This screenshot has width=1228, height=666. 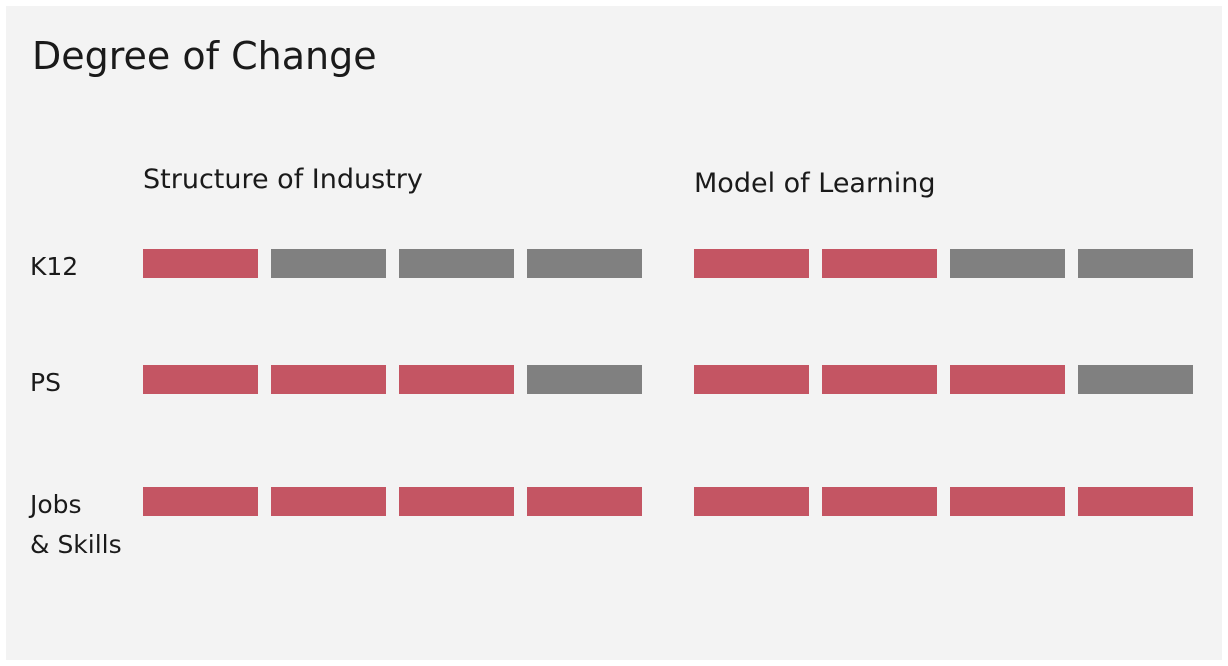 What do you see at coordinates (283, 179) in the screenshot?
I see `series-name: Structure of Industry` at bounding box center [283, 179].